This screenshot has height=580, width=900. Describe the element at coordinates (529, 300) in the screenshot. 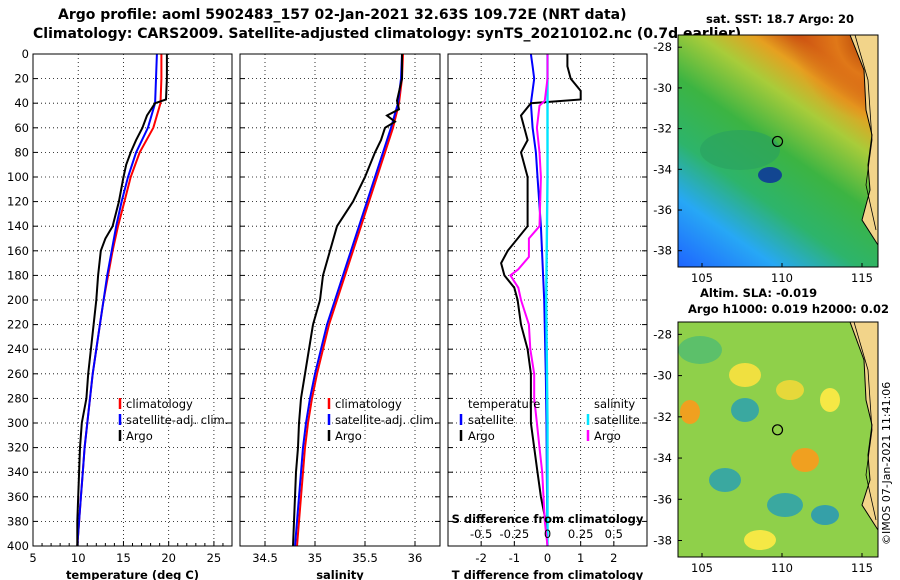

I see `series-line-s-argo` at that location.